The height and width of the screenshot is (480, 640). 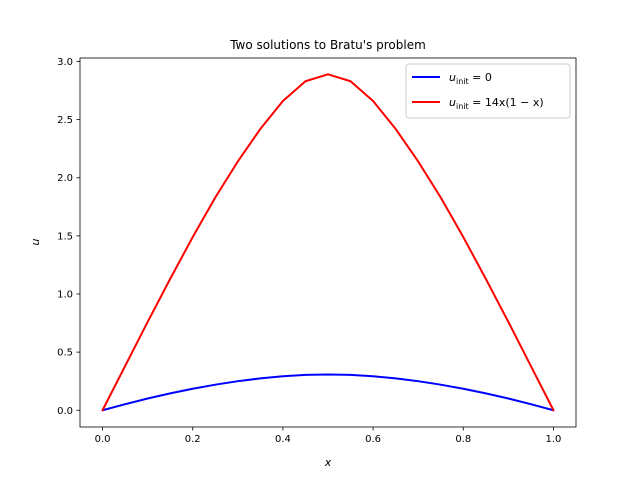 What do you see at coordinates (463, 439) in the screenshot?
I see `x-tick-label: 0.8` at bounding box center [463, 439].